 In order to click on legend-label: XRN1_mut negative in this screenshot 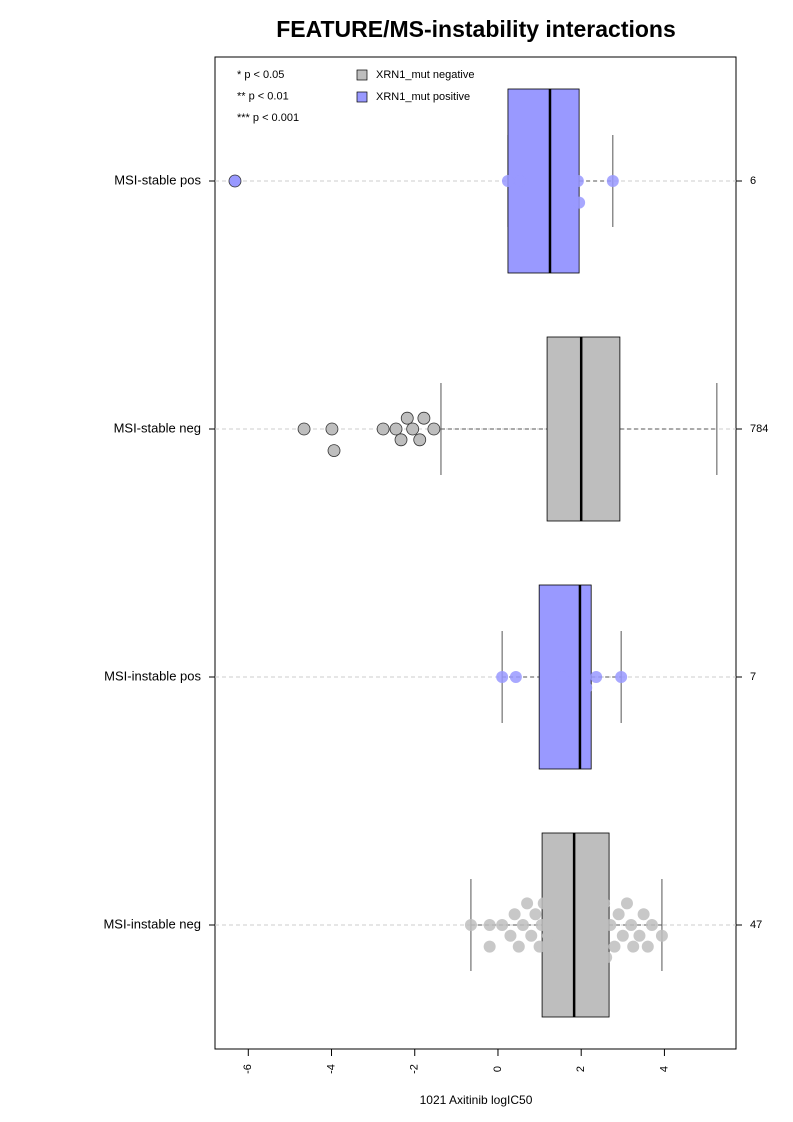, I will do `click(425, 75)`.